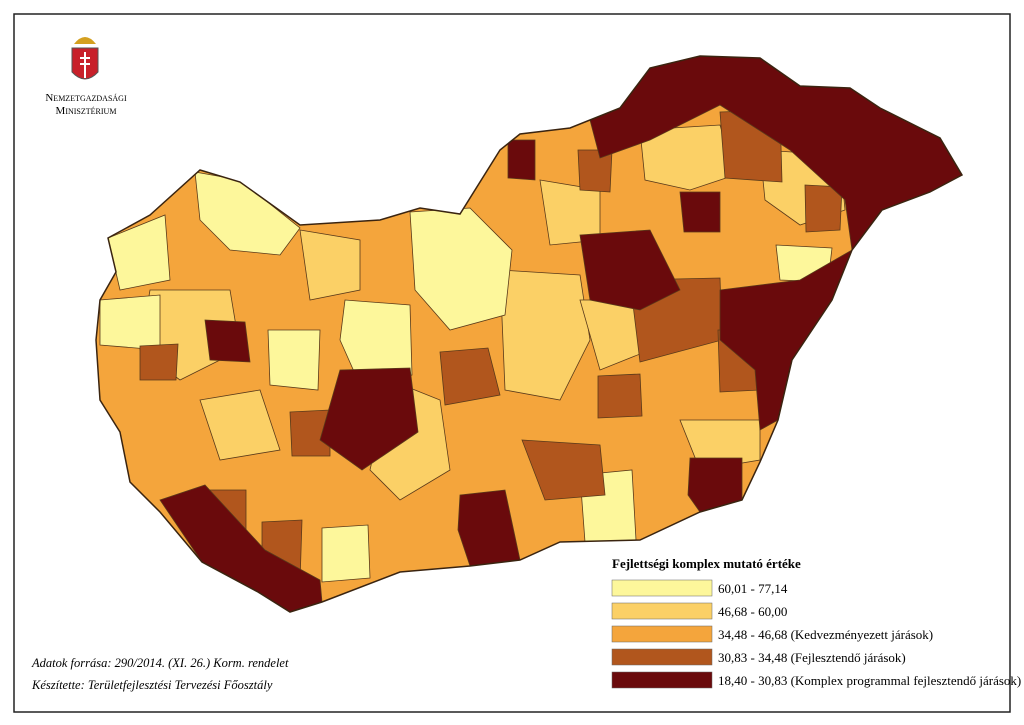 The height and width of the screenshot is (725, 1024). I want to click on cross, so click(85, 65).